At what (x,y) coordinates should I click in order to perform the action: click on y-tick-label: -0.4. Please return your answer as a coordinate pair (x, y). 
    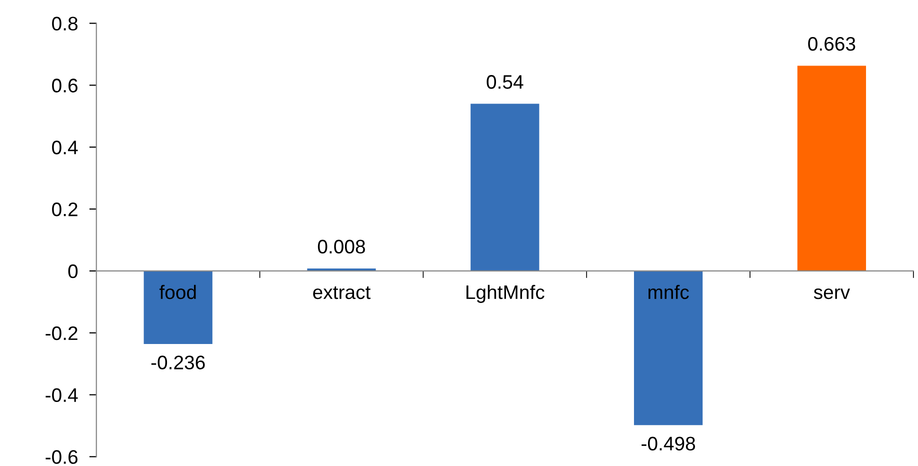
    Looking at the image, I should click on (62, 395).